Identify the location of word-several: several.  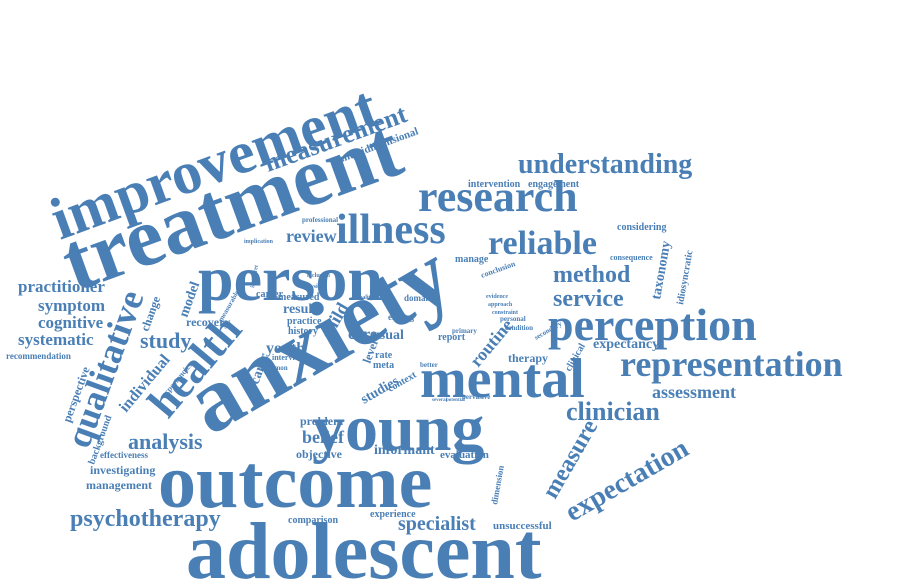
(440, 400).